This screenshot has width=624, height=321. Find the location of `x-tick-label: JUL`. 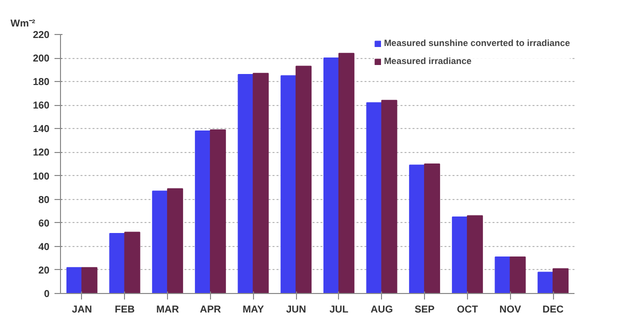

x-tick-label: JUL is located at coordinates (338, 310).